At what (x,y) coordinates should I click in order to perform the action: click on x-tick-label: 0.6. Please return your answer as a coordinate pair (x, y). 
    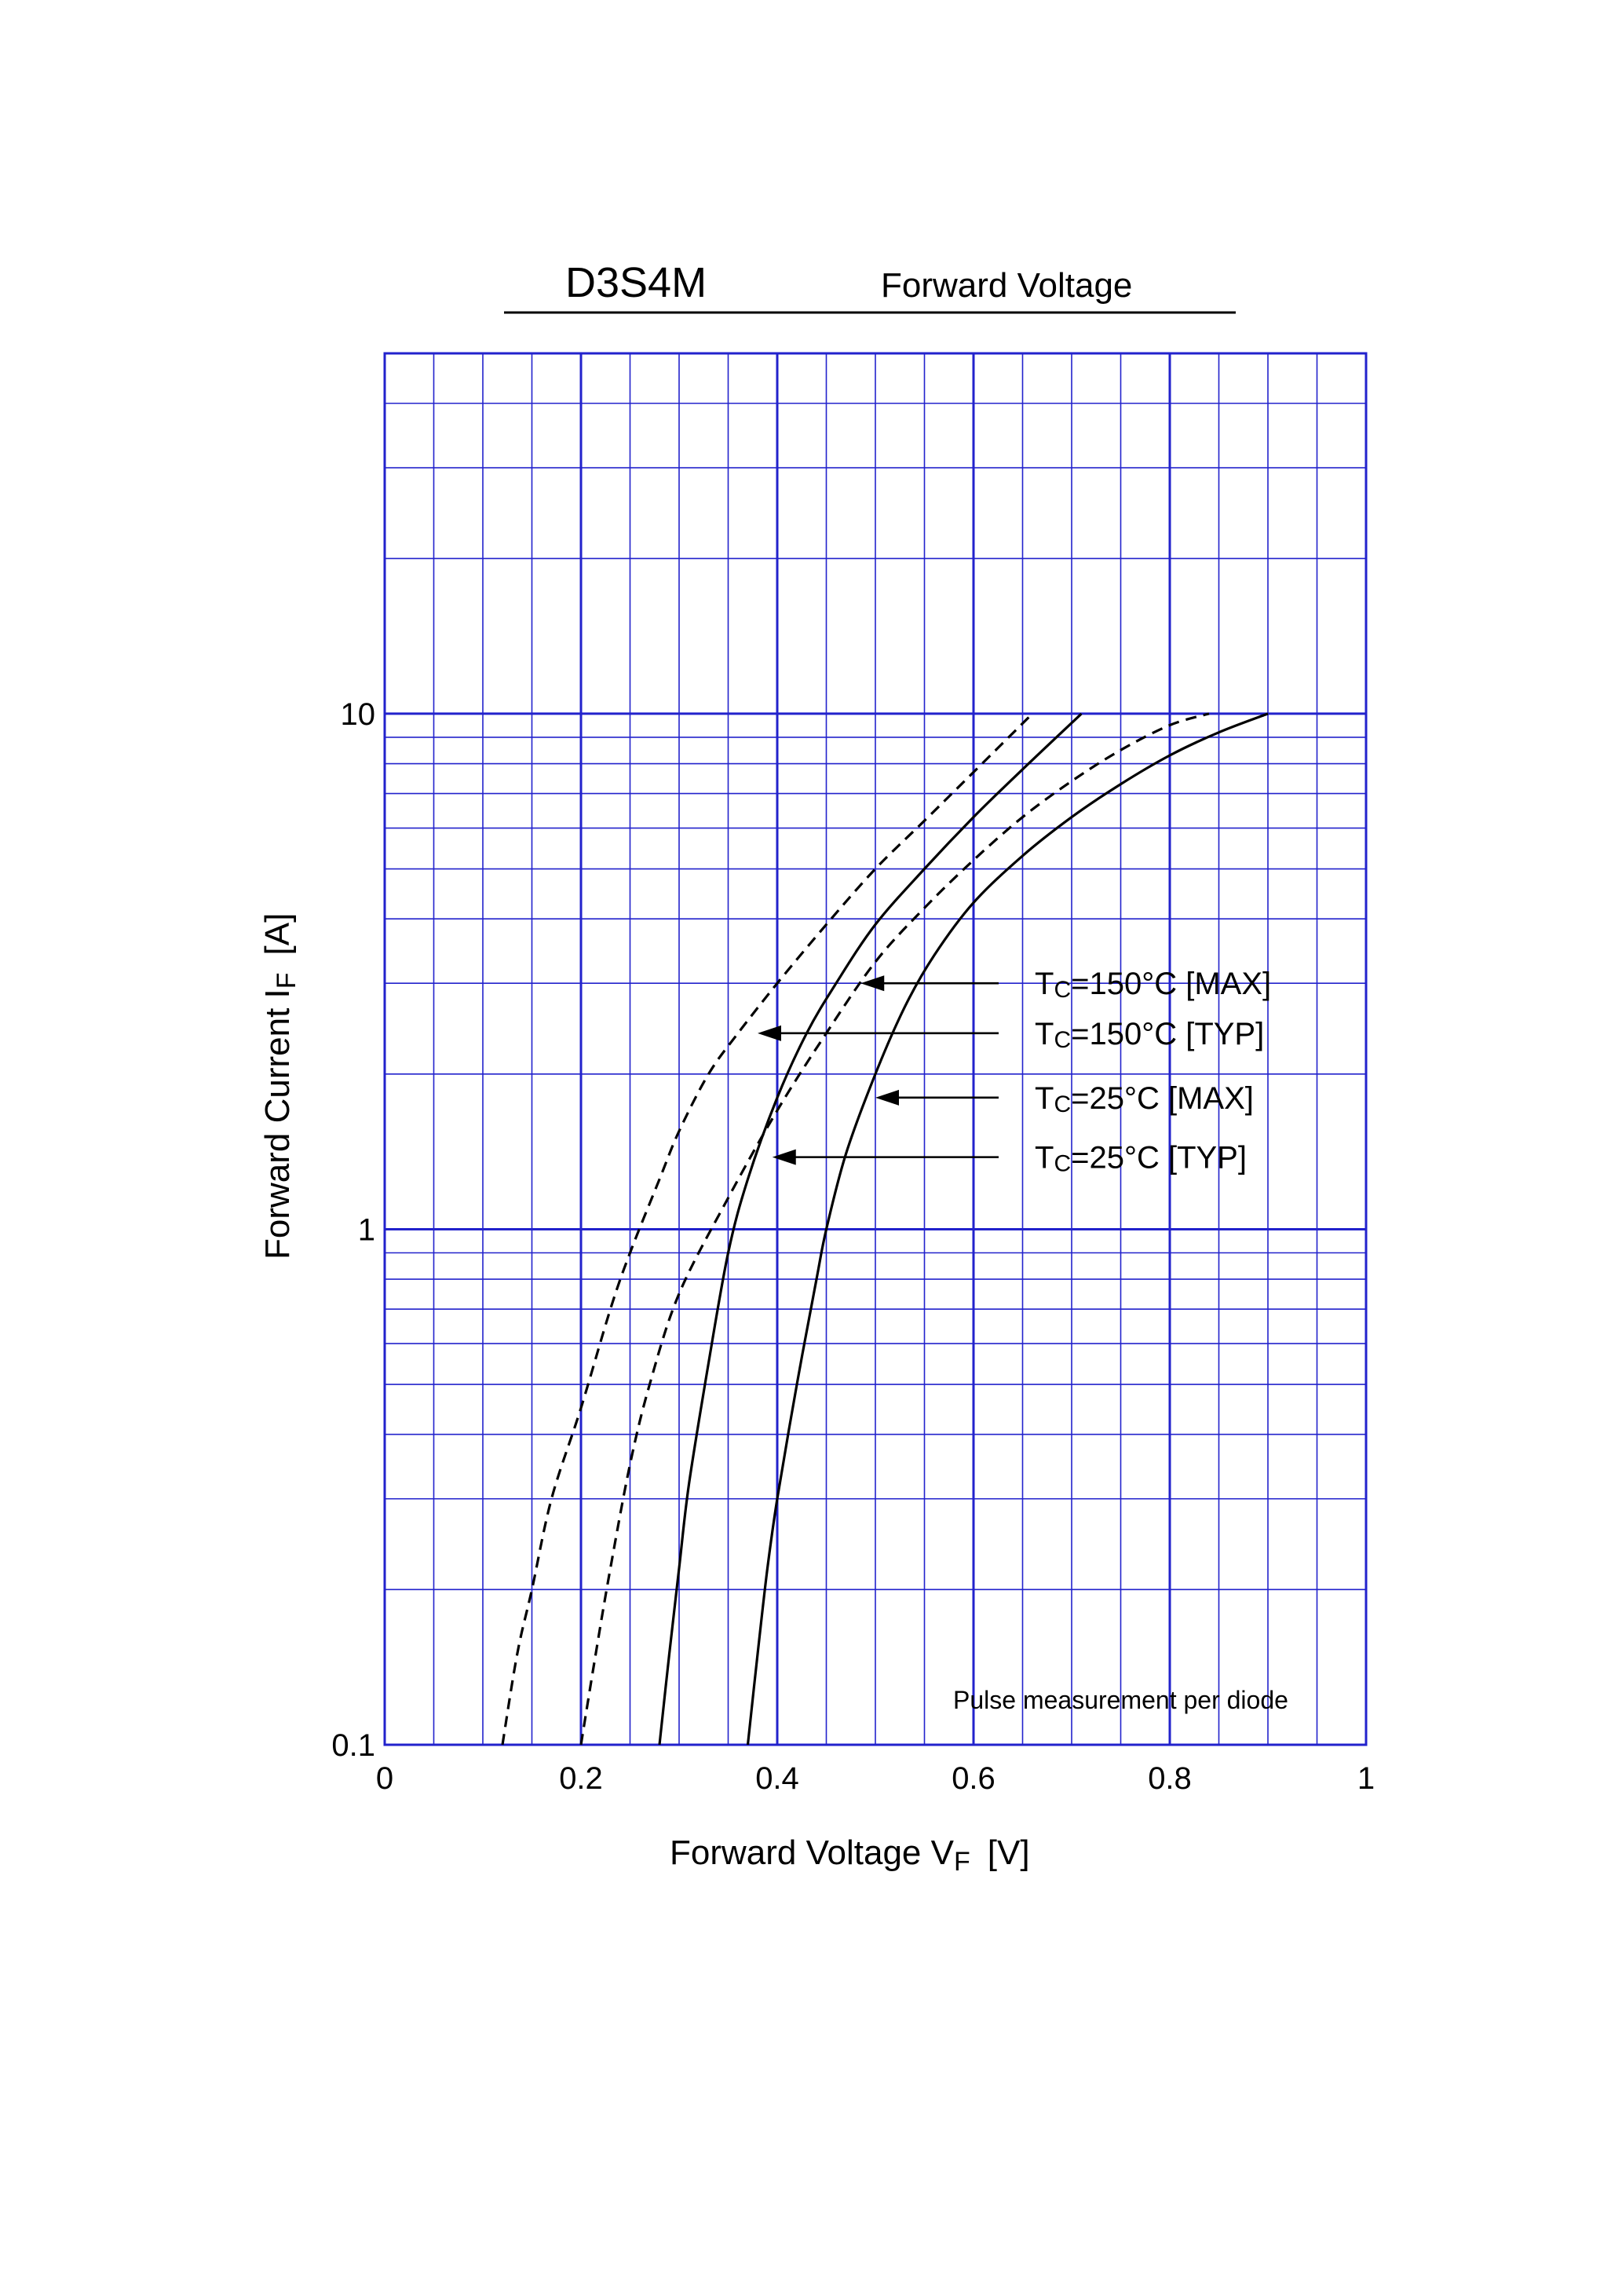
    Looking at the image, I should click on (973, 1779).